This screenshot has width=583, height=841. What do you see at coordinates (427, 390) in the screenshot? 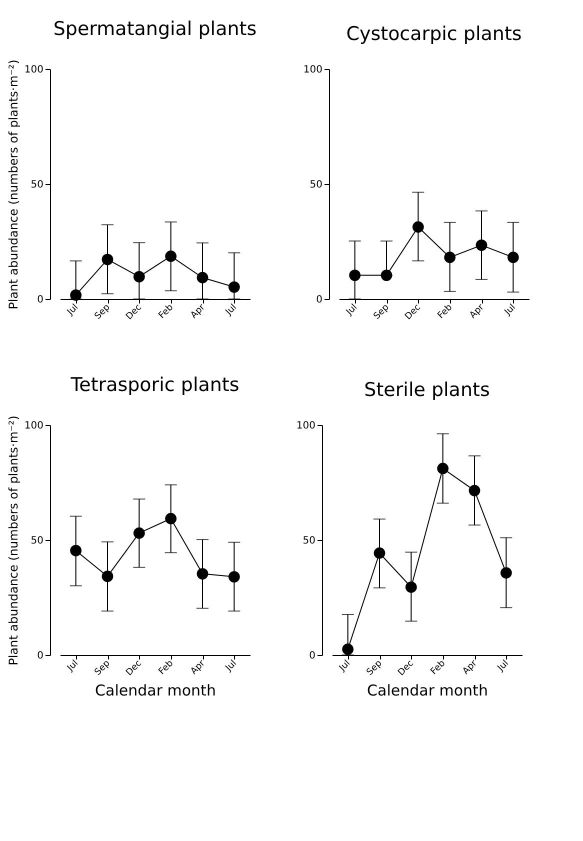
I see `chart-title: Sterile plants` at bounding box center [427, 390].